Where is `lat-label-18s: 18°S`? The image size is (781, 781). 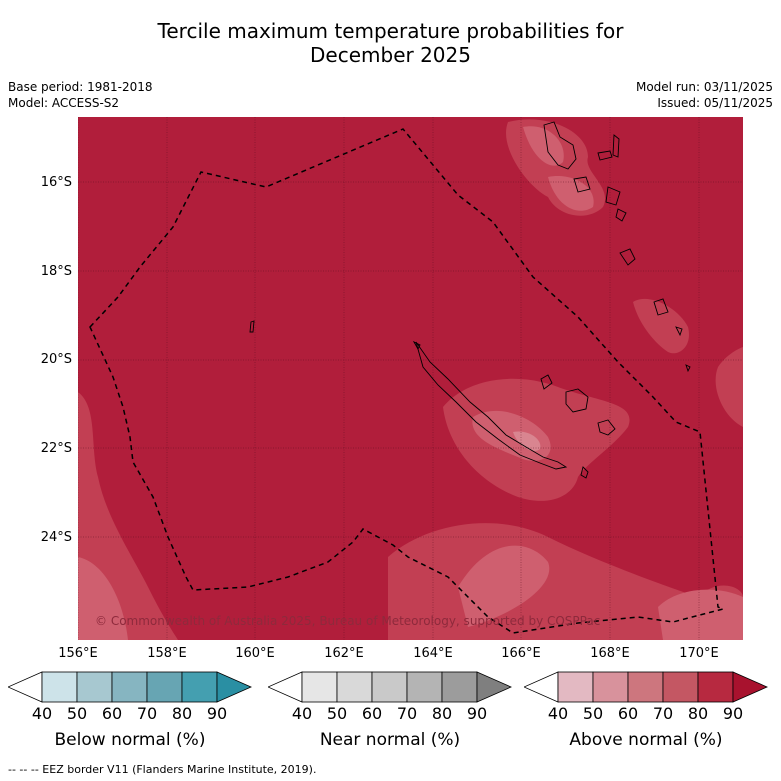
lat-label-18s: 18°S is located at coordinates (56, 271).